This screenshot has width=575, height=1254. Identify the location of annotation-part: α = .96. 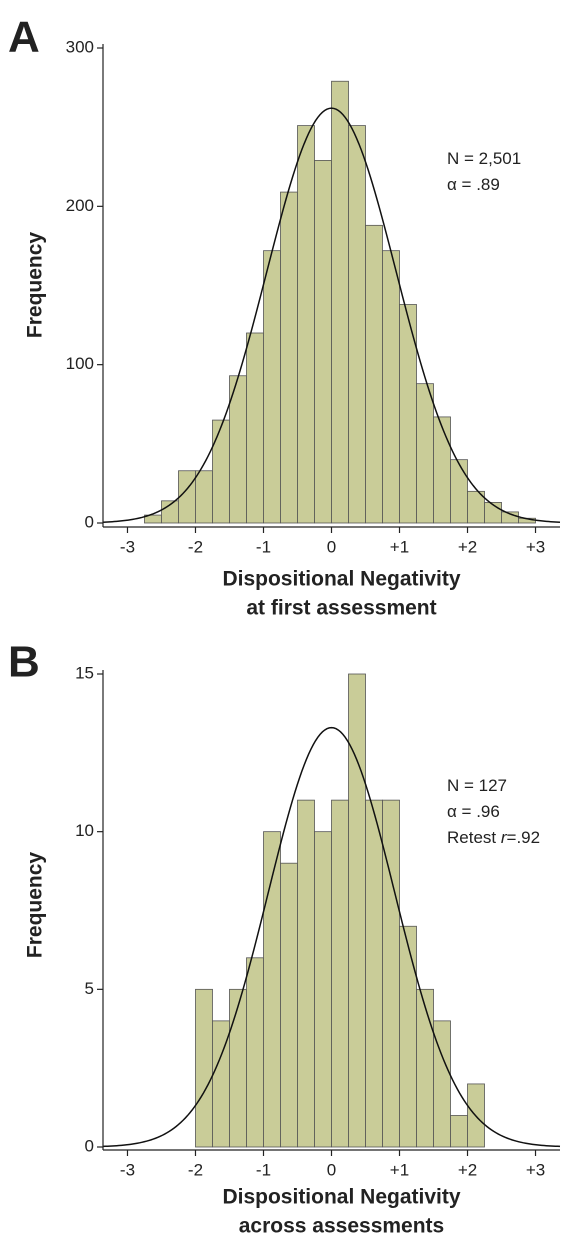
(473, 811).